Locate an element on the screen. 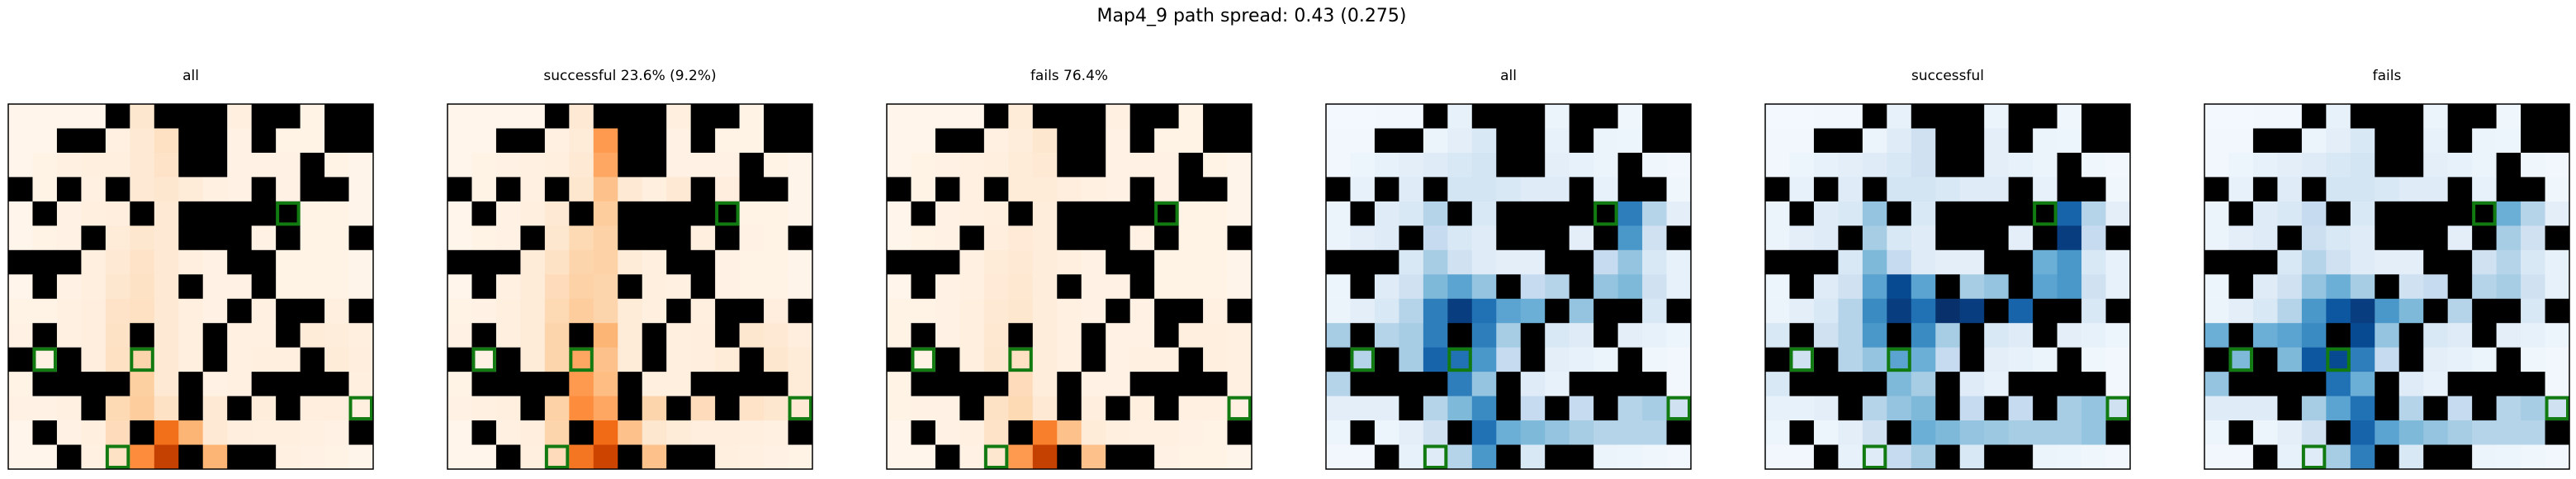  heatmap-panel-3: fails 76.4% is located at coordinates (1069, 269).